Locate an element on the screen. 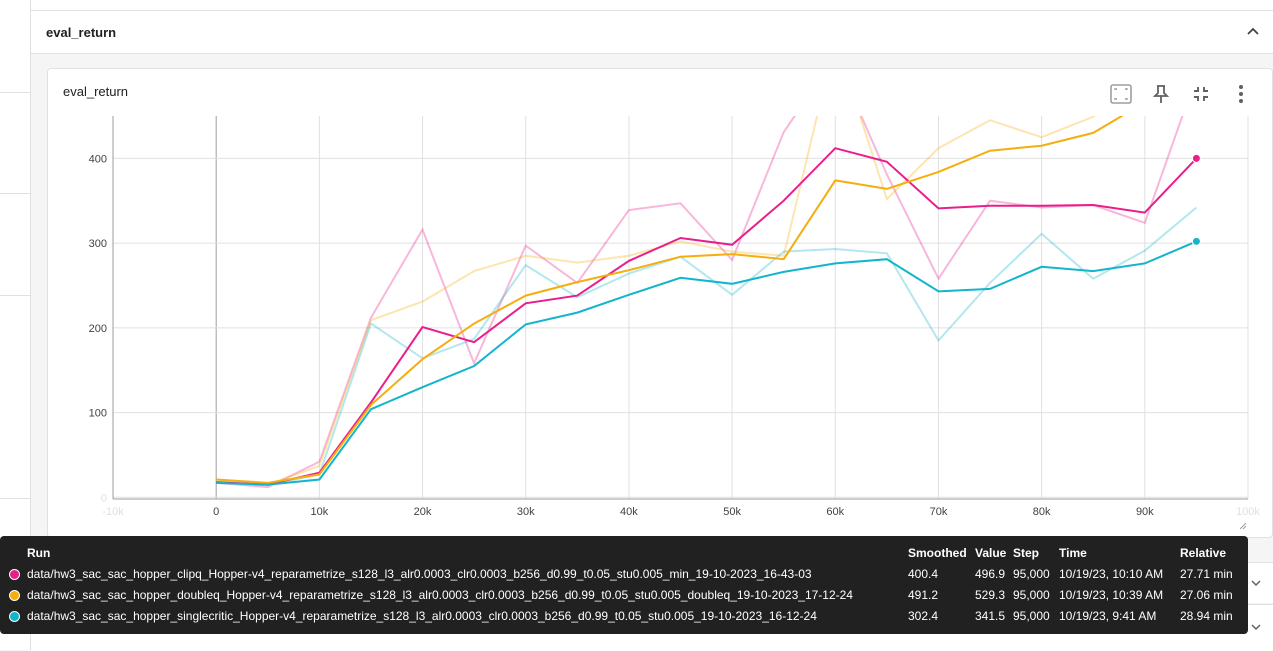  time-value: 10/19/23, 10:10 AM is located at coordinates (1111, 574).